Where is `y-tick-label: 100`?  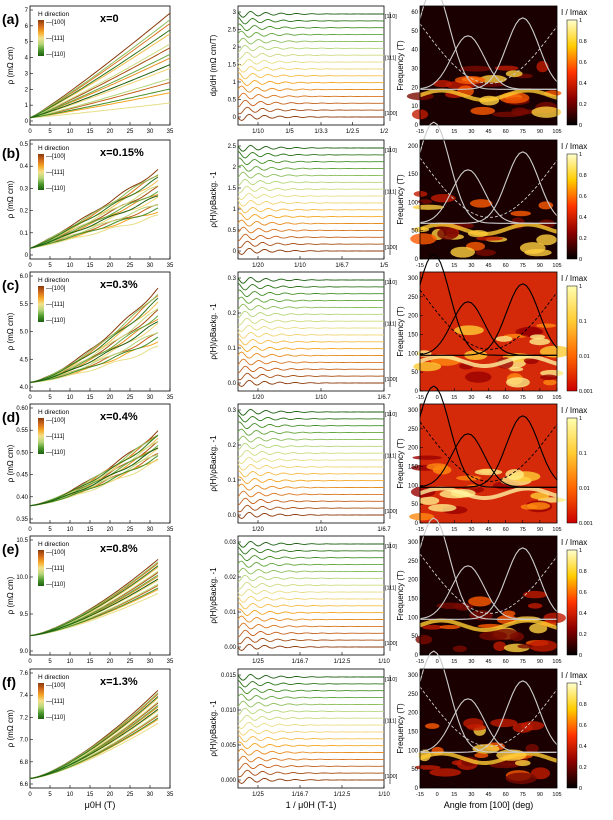 y-tick-label: 100 is located at coordinates (413, 486).